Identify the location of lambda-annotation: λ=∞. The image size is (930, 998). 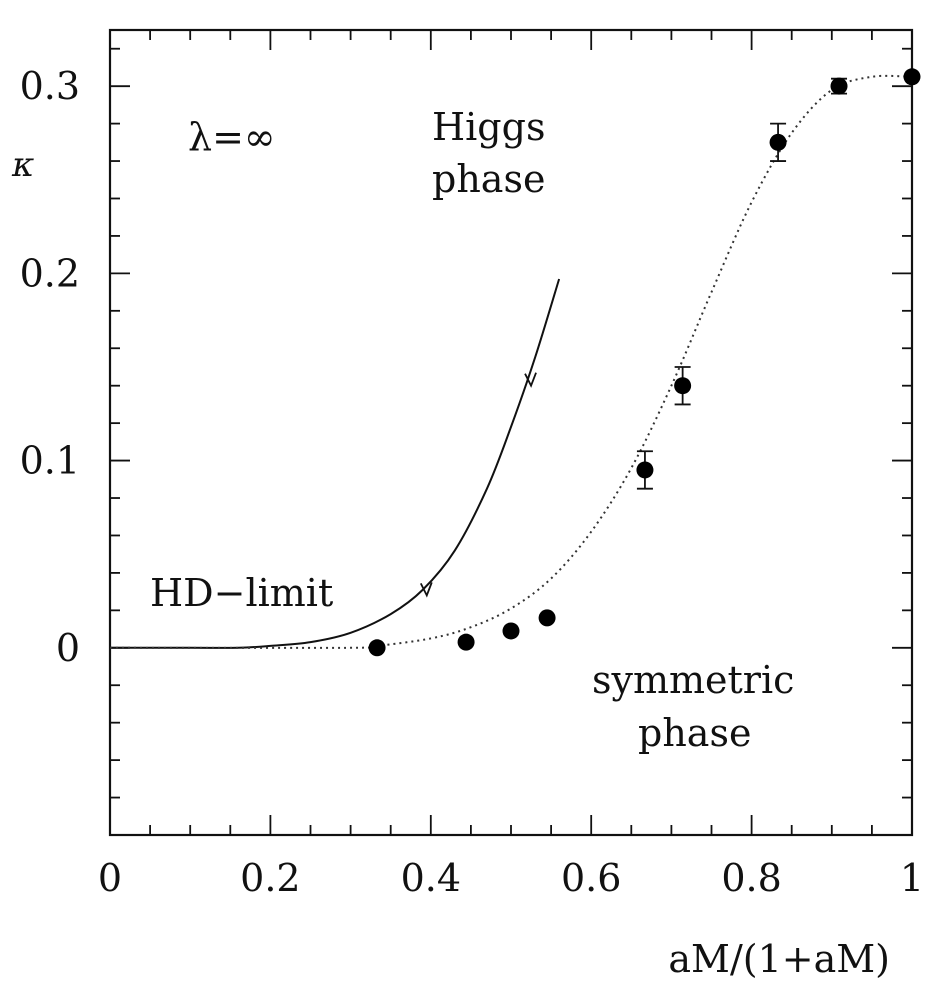
(232, 137).